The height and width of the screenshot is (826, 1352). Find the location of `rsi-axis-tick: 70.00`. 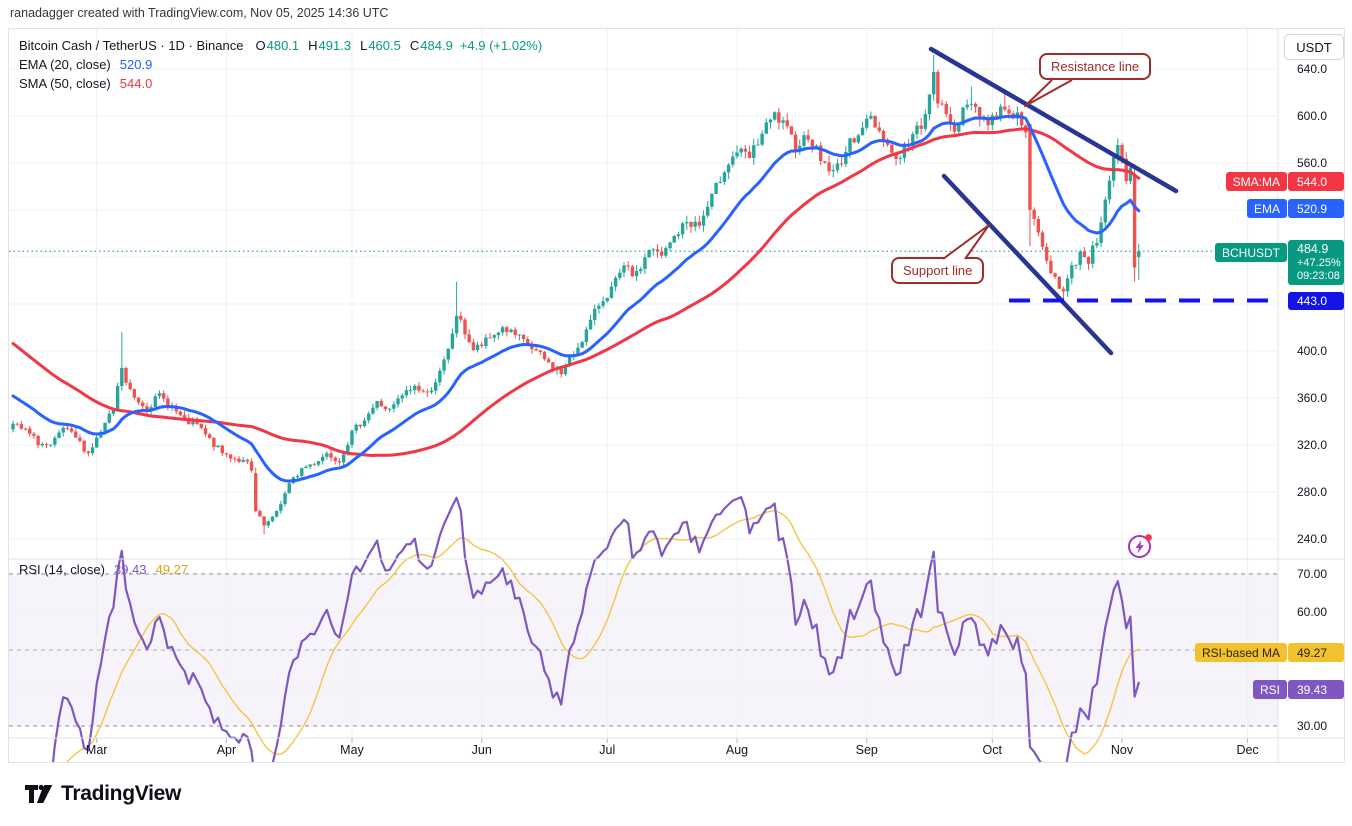

rsi-axis-tick: 70.00 is located at coordinates (1312, 574).